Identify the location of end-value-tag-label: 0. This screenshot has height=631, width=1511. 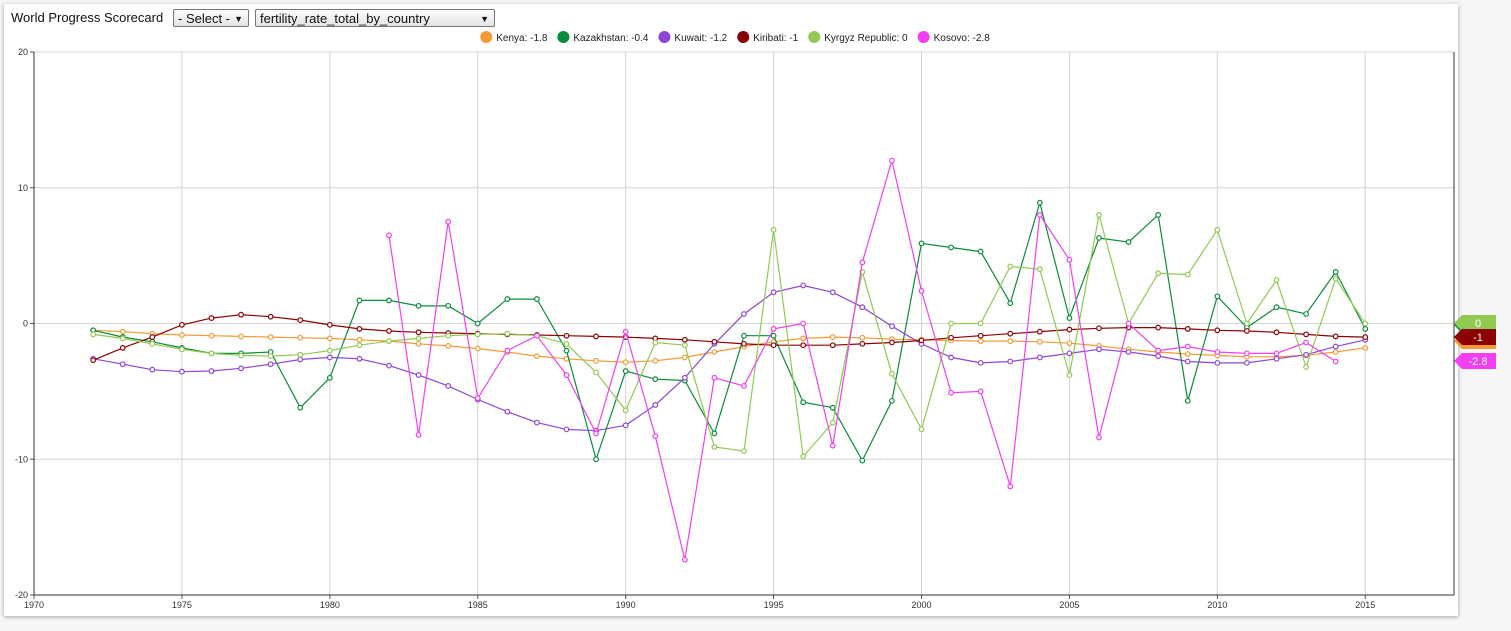
(1478, 324).